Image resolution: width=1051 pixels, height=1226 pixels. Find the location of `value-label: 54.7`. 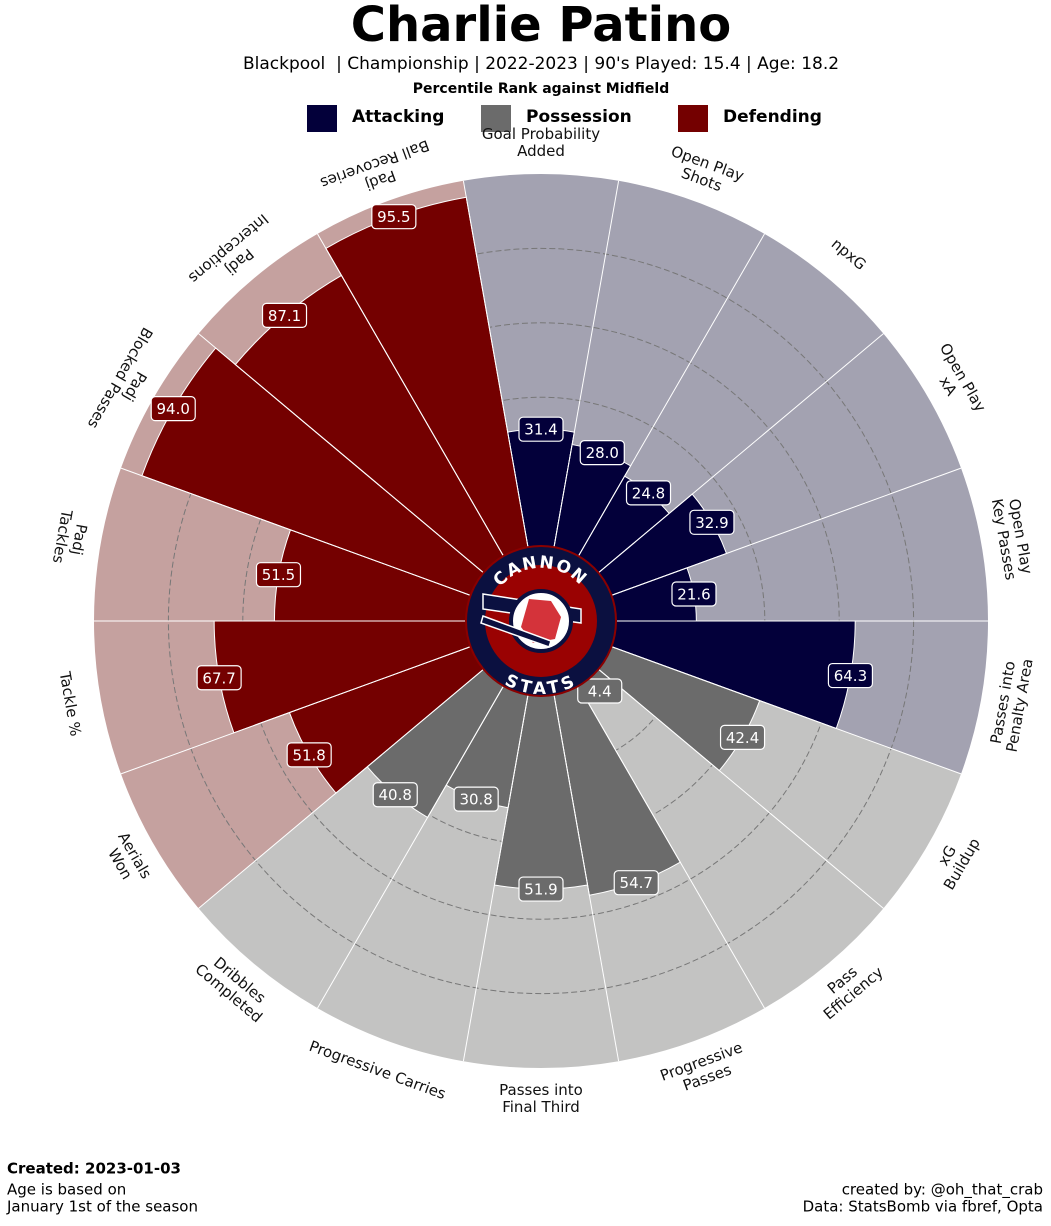

value-label: 54.7 is located at coordinates (636, 883).